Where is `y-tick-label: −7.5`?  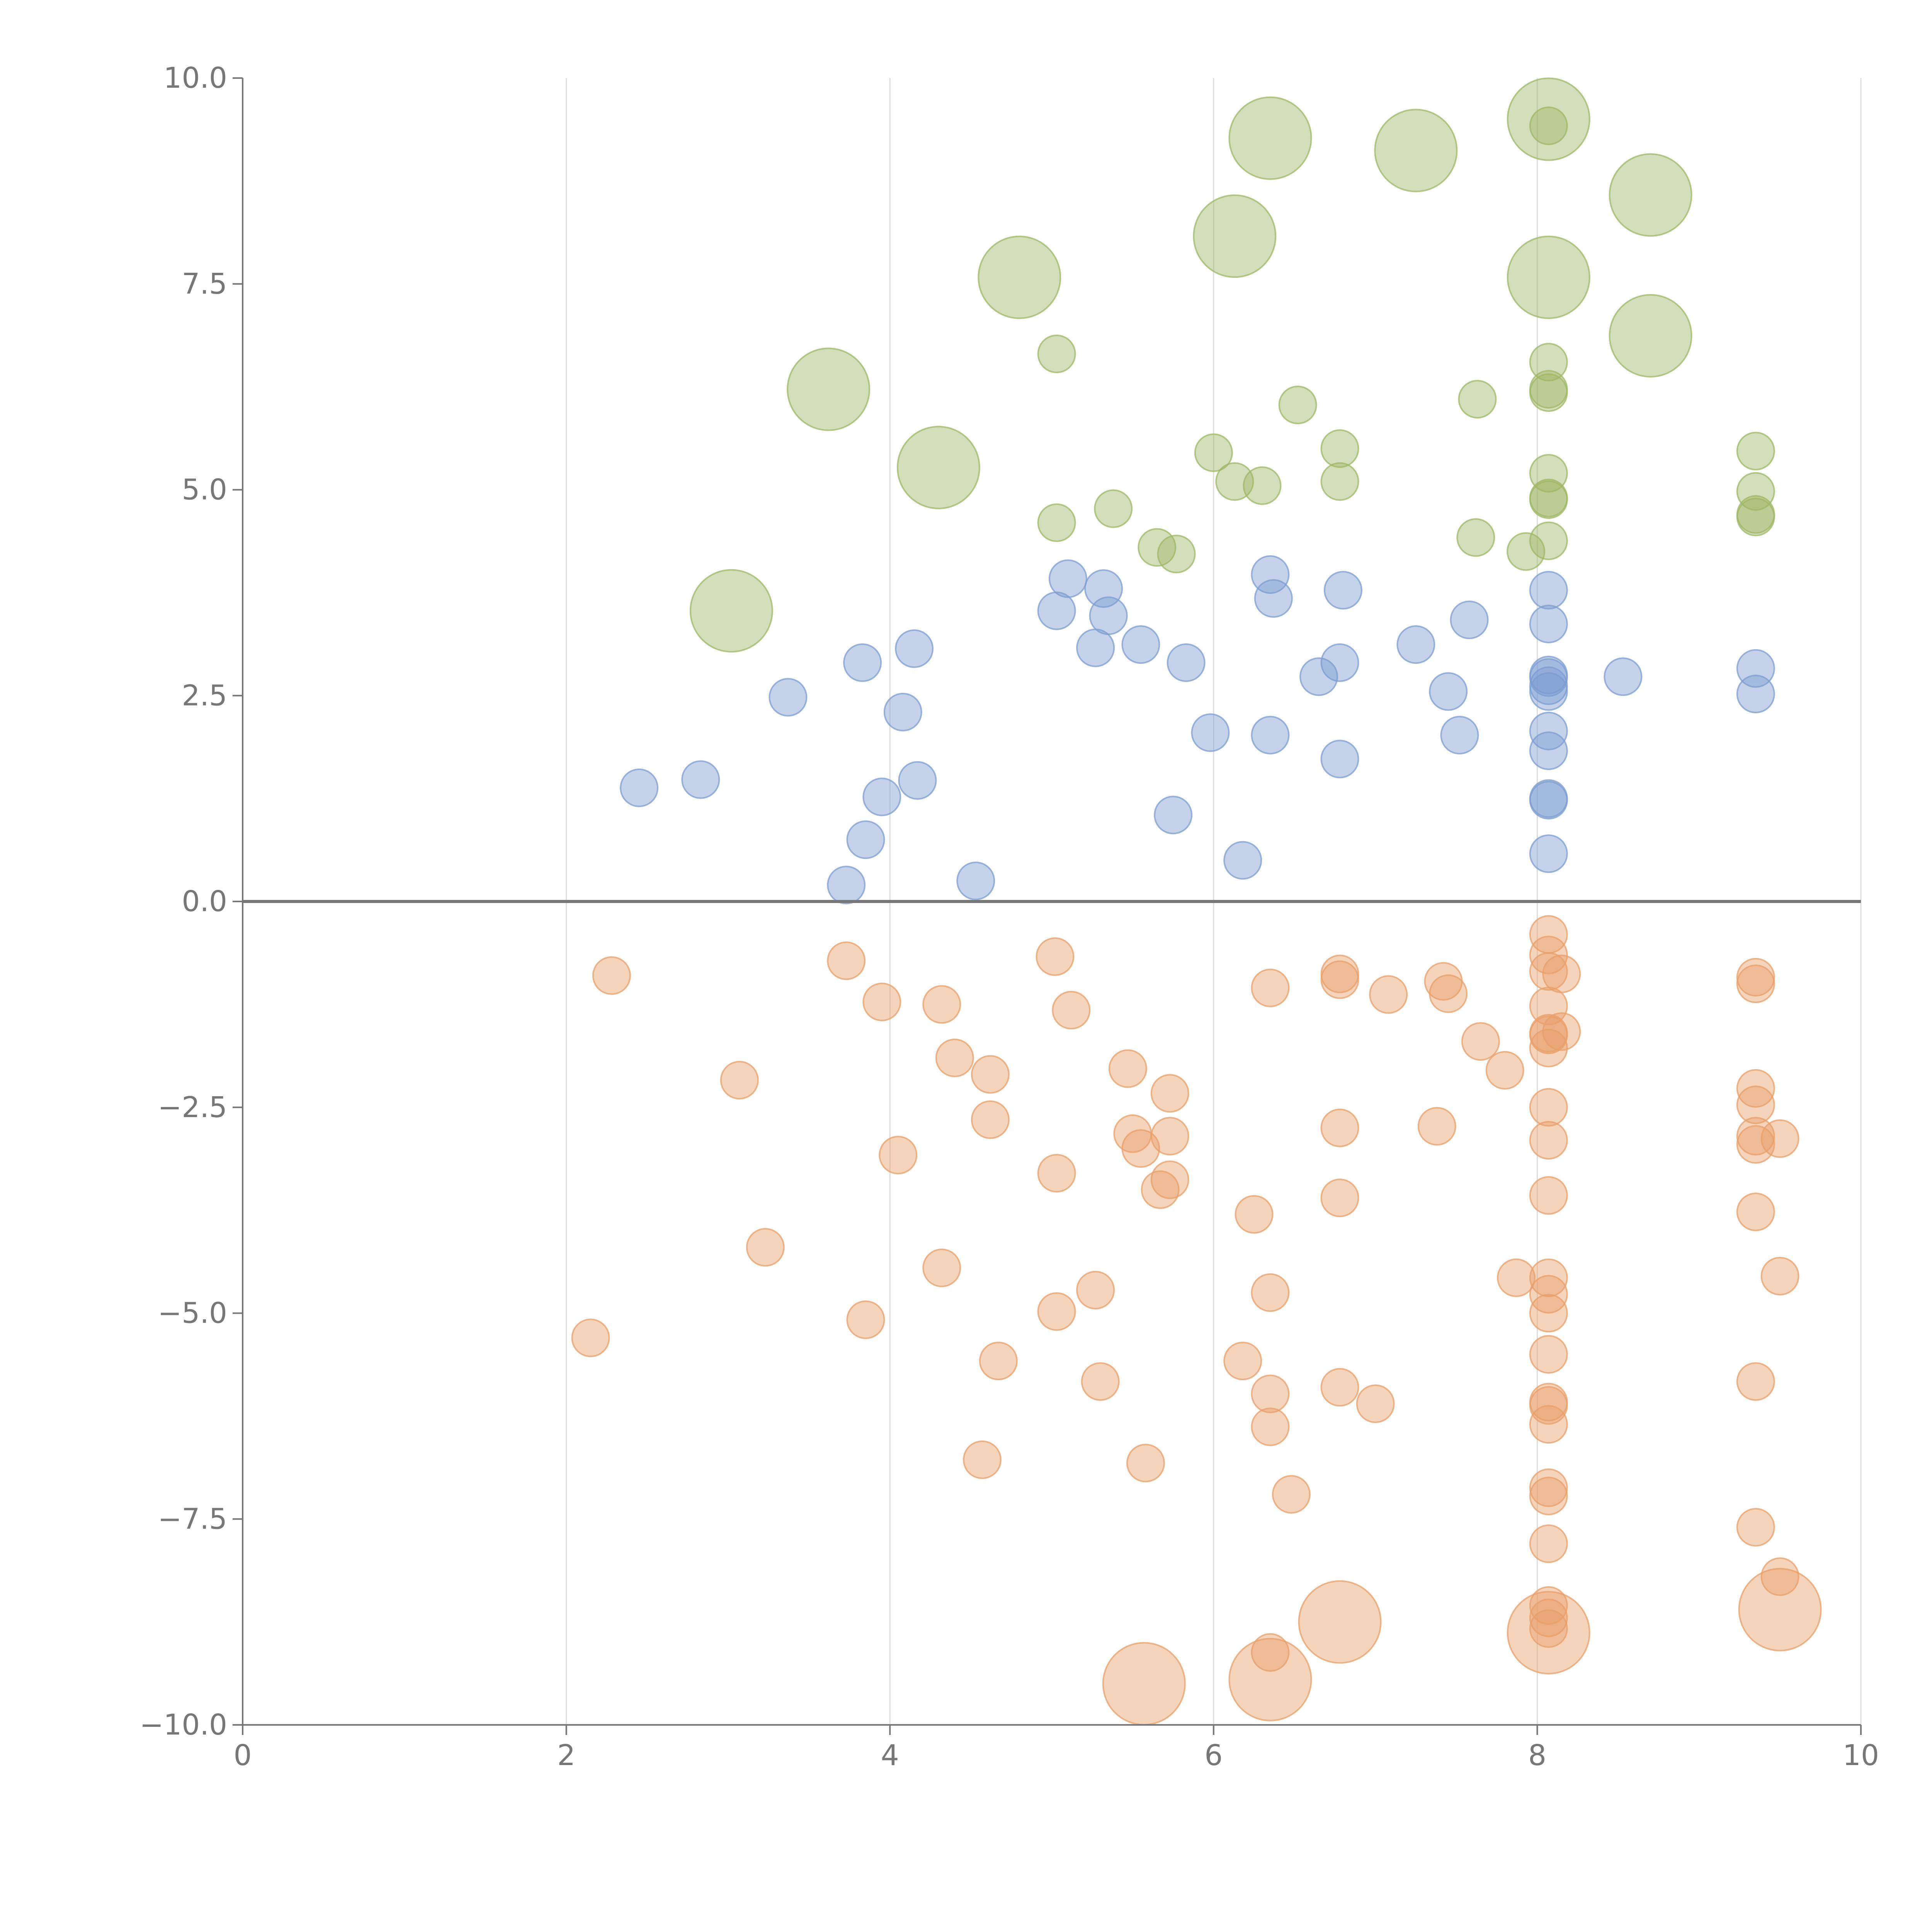 y-tick-label: −7.5 is located at coordinates (192, 1519).